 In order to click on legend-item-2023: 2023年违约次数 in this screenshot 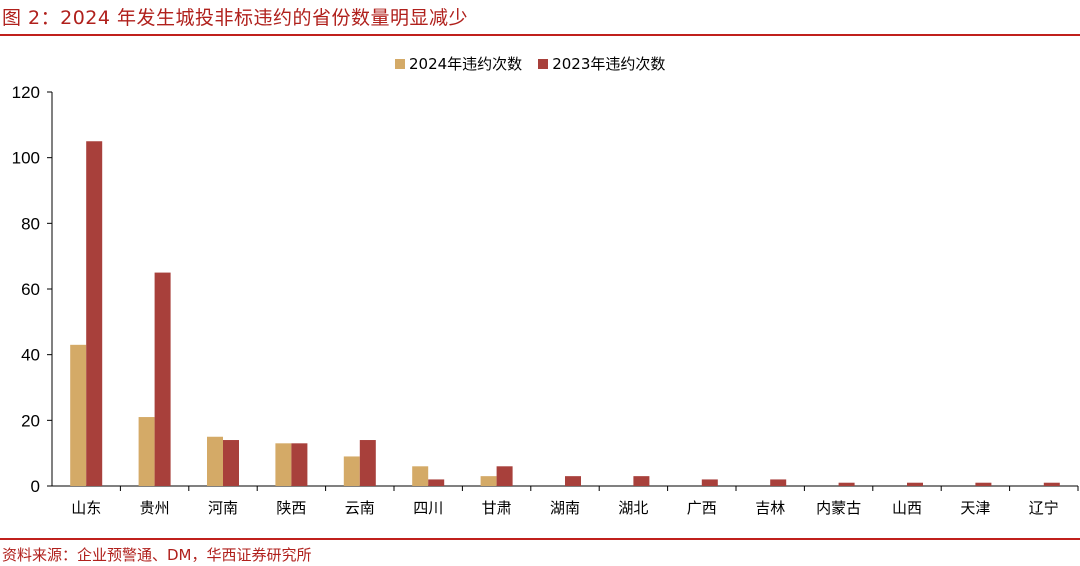, I will do `click(601, 63)`.